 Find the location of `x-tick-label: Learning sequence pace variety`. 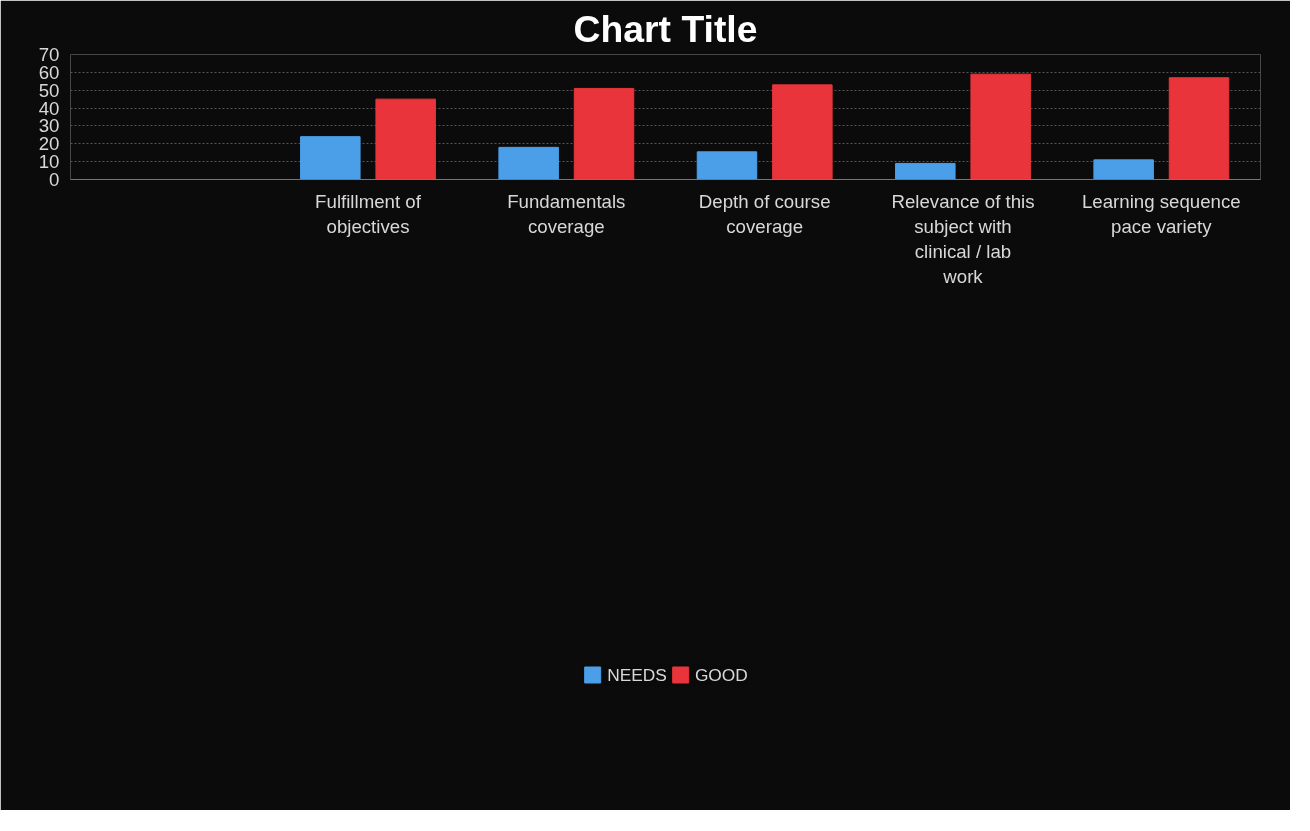

x-tick-label: Learning sequence pace variety is located at coordinates (1161, 213).